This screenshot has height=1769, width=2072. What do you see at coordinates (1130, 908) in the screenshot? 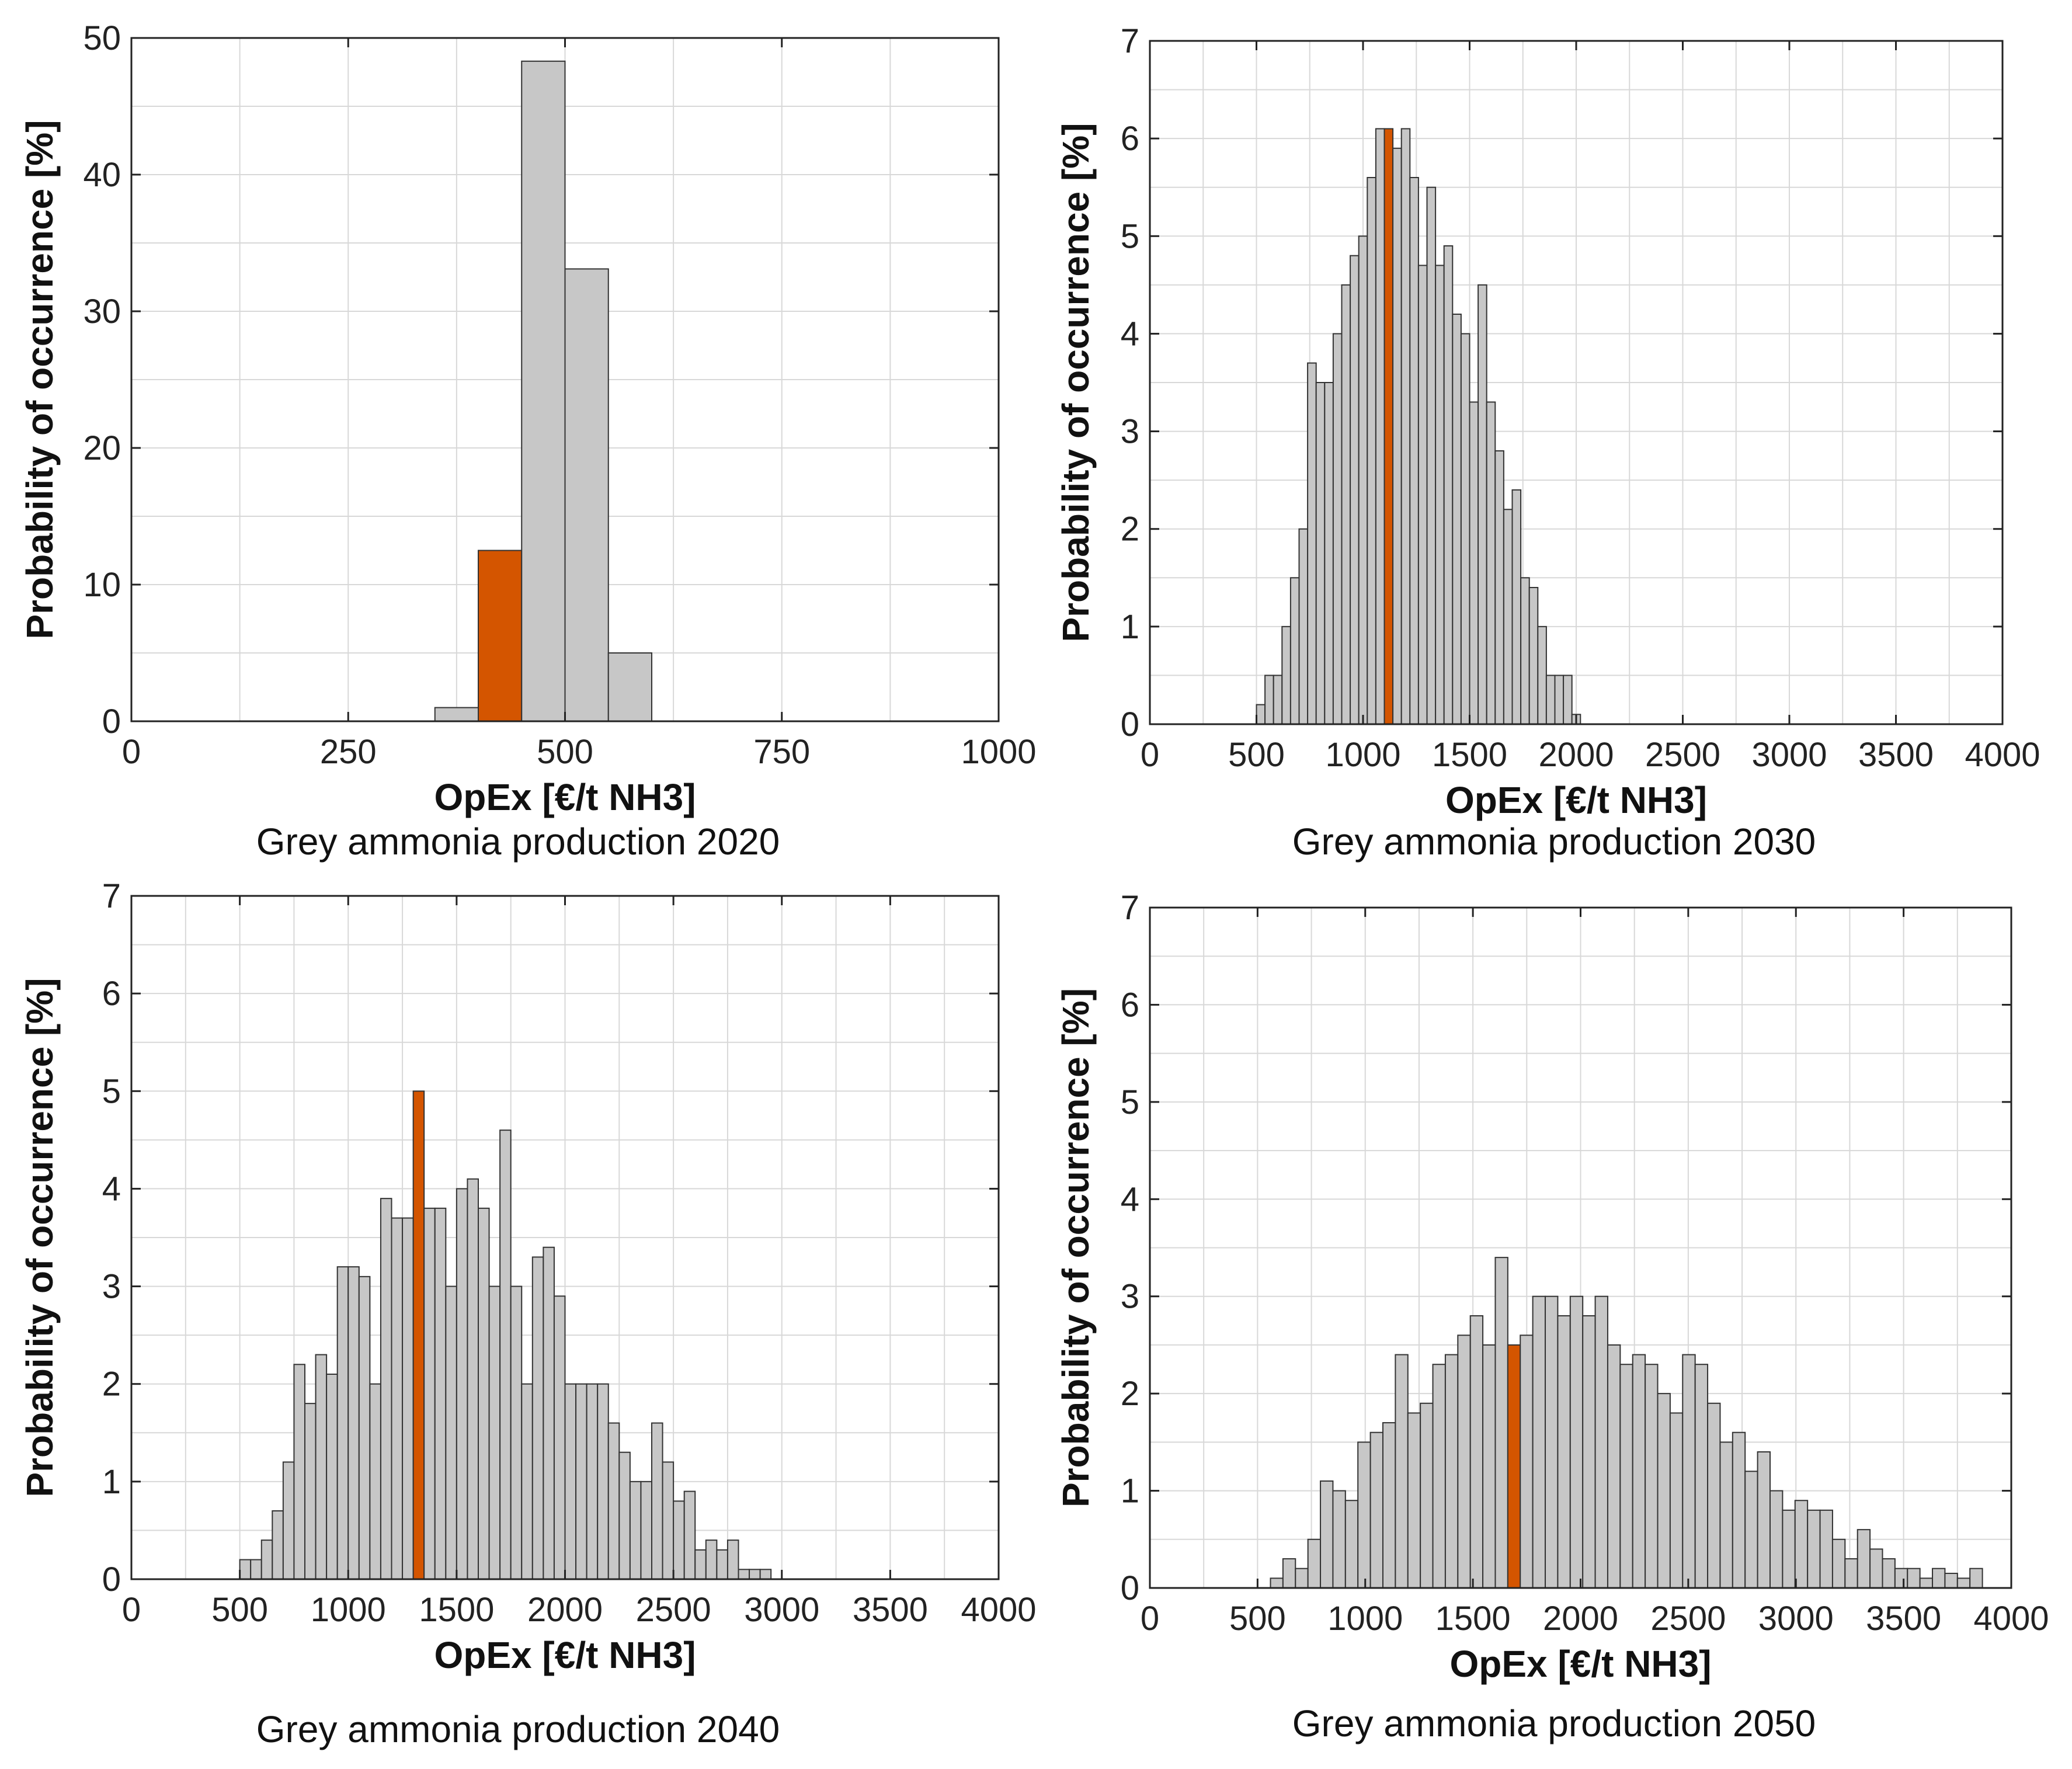
I see `y-tick-label: 7` at bounding box center [1130, 908].